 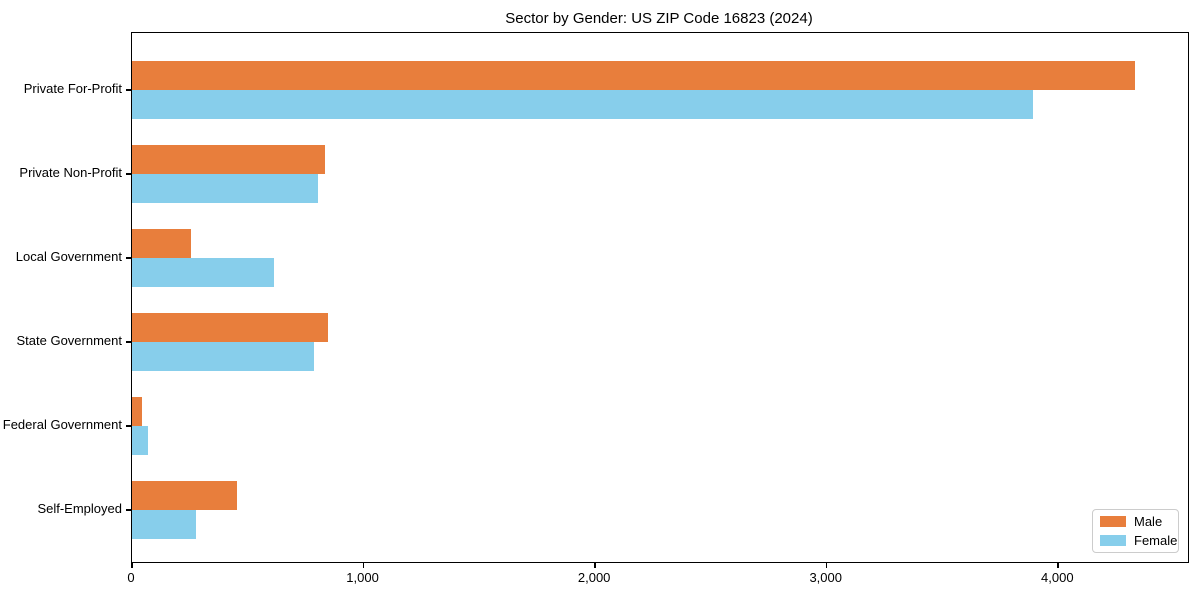 What do you see at coordinates (62, 424) in the screenshot?
I see `ytick-label-4: Federal Government` at bounding box center [62, 424].